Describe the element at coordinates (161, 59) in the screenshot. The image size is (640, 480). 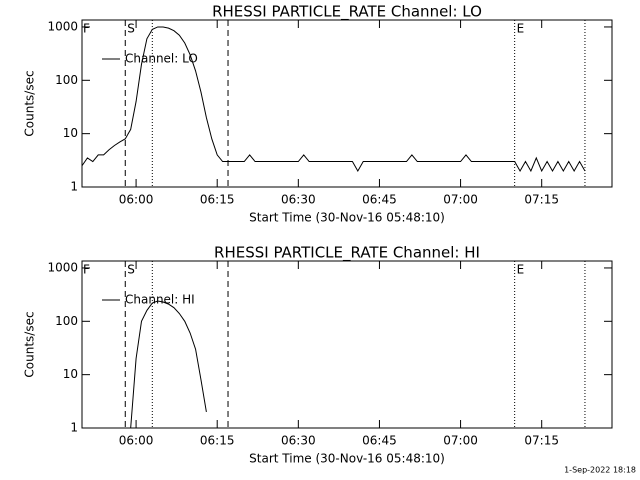
I see `legend-label: Channel: LO` at that location.